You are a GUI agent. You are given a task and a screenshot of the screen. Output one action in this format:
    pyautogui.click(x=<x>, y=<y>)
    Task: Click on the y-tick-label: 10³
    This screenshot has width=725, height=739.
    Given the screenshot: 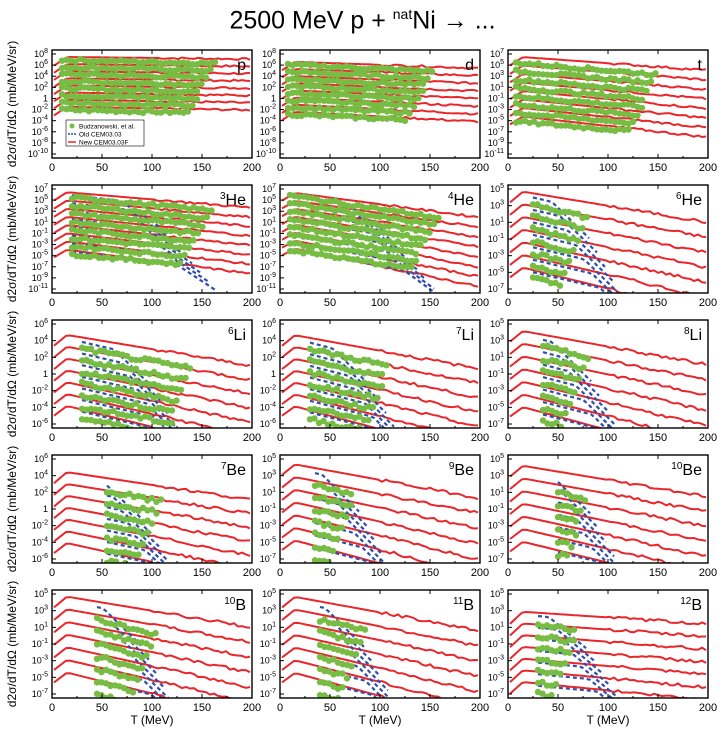 What is the action you would take?
    pyautogui.click(x=497, y=205)
    